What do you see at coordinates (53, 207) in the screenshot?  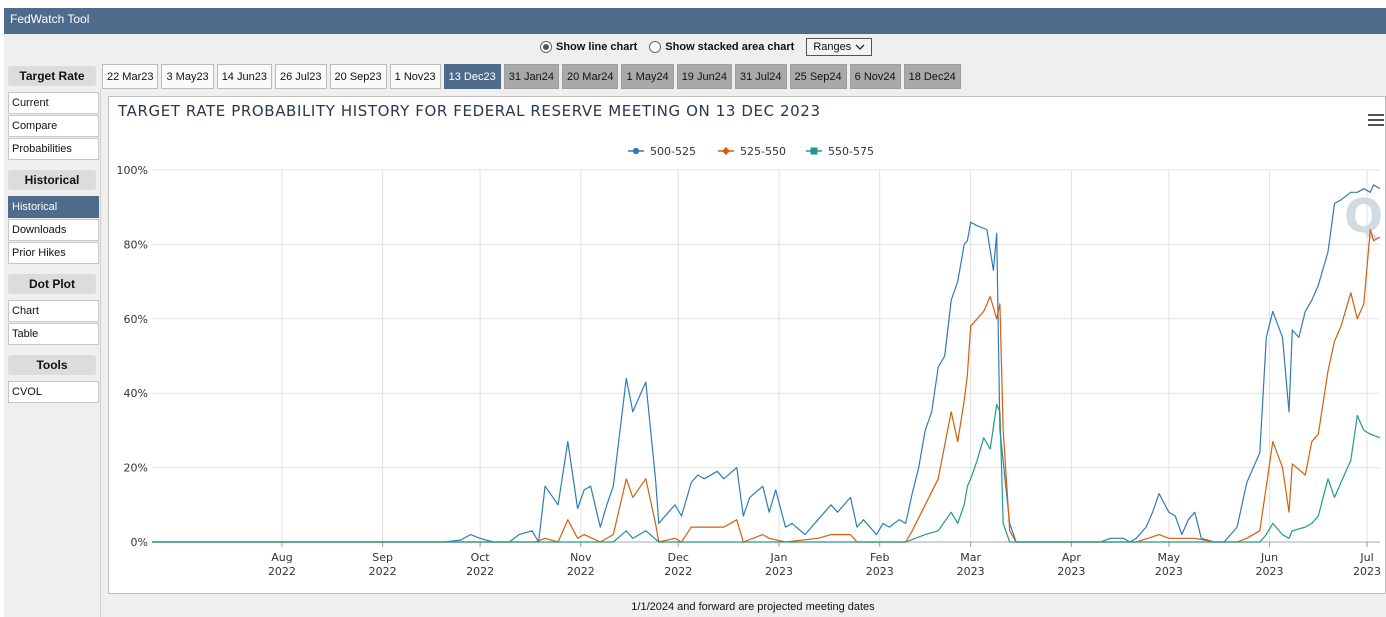 I see `sidebar-item-historical: Historical` at bounding box center [53, 207].